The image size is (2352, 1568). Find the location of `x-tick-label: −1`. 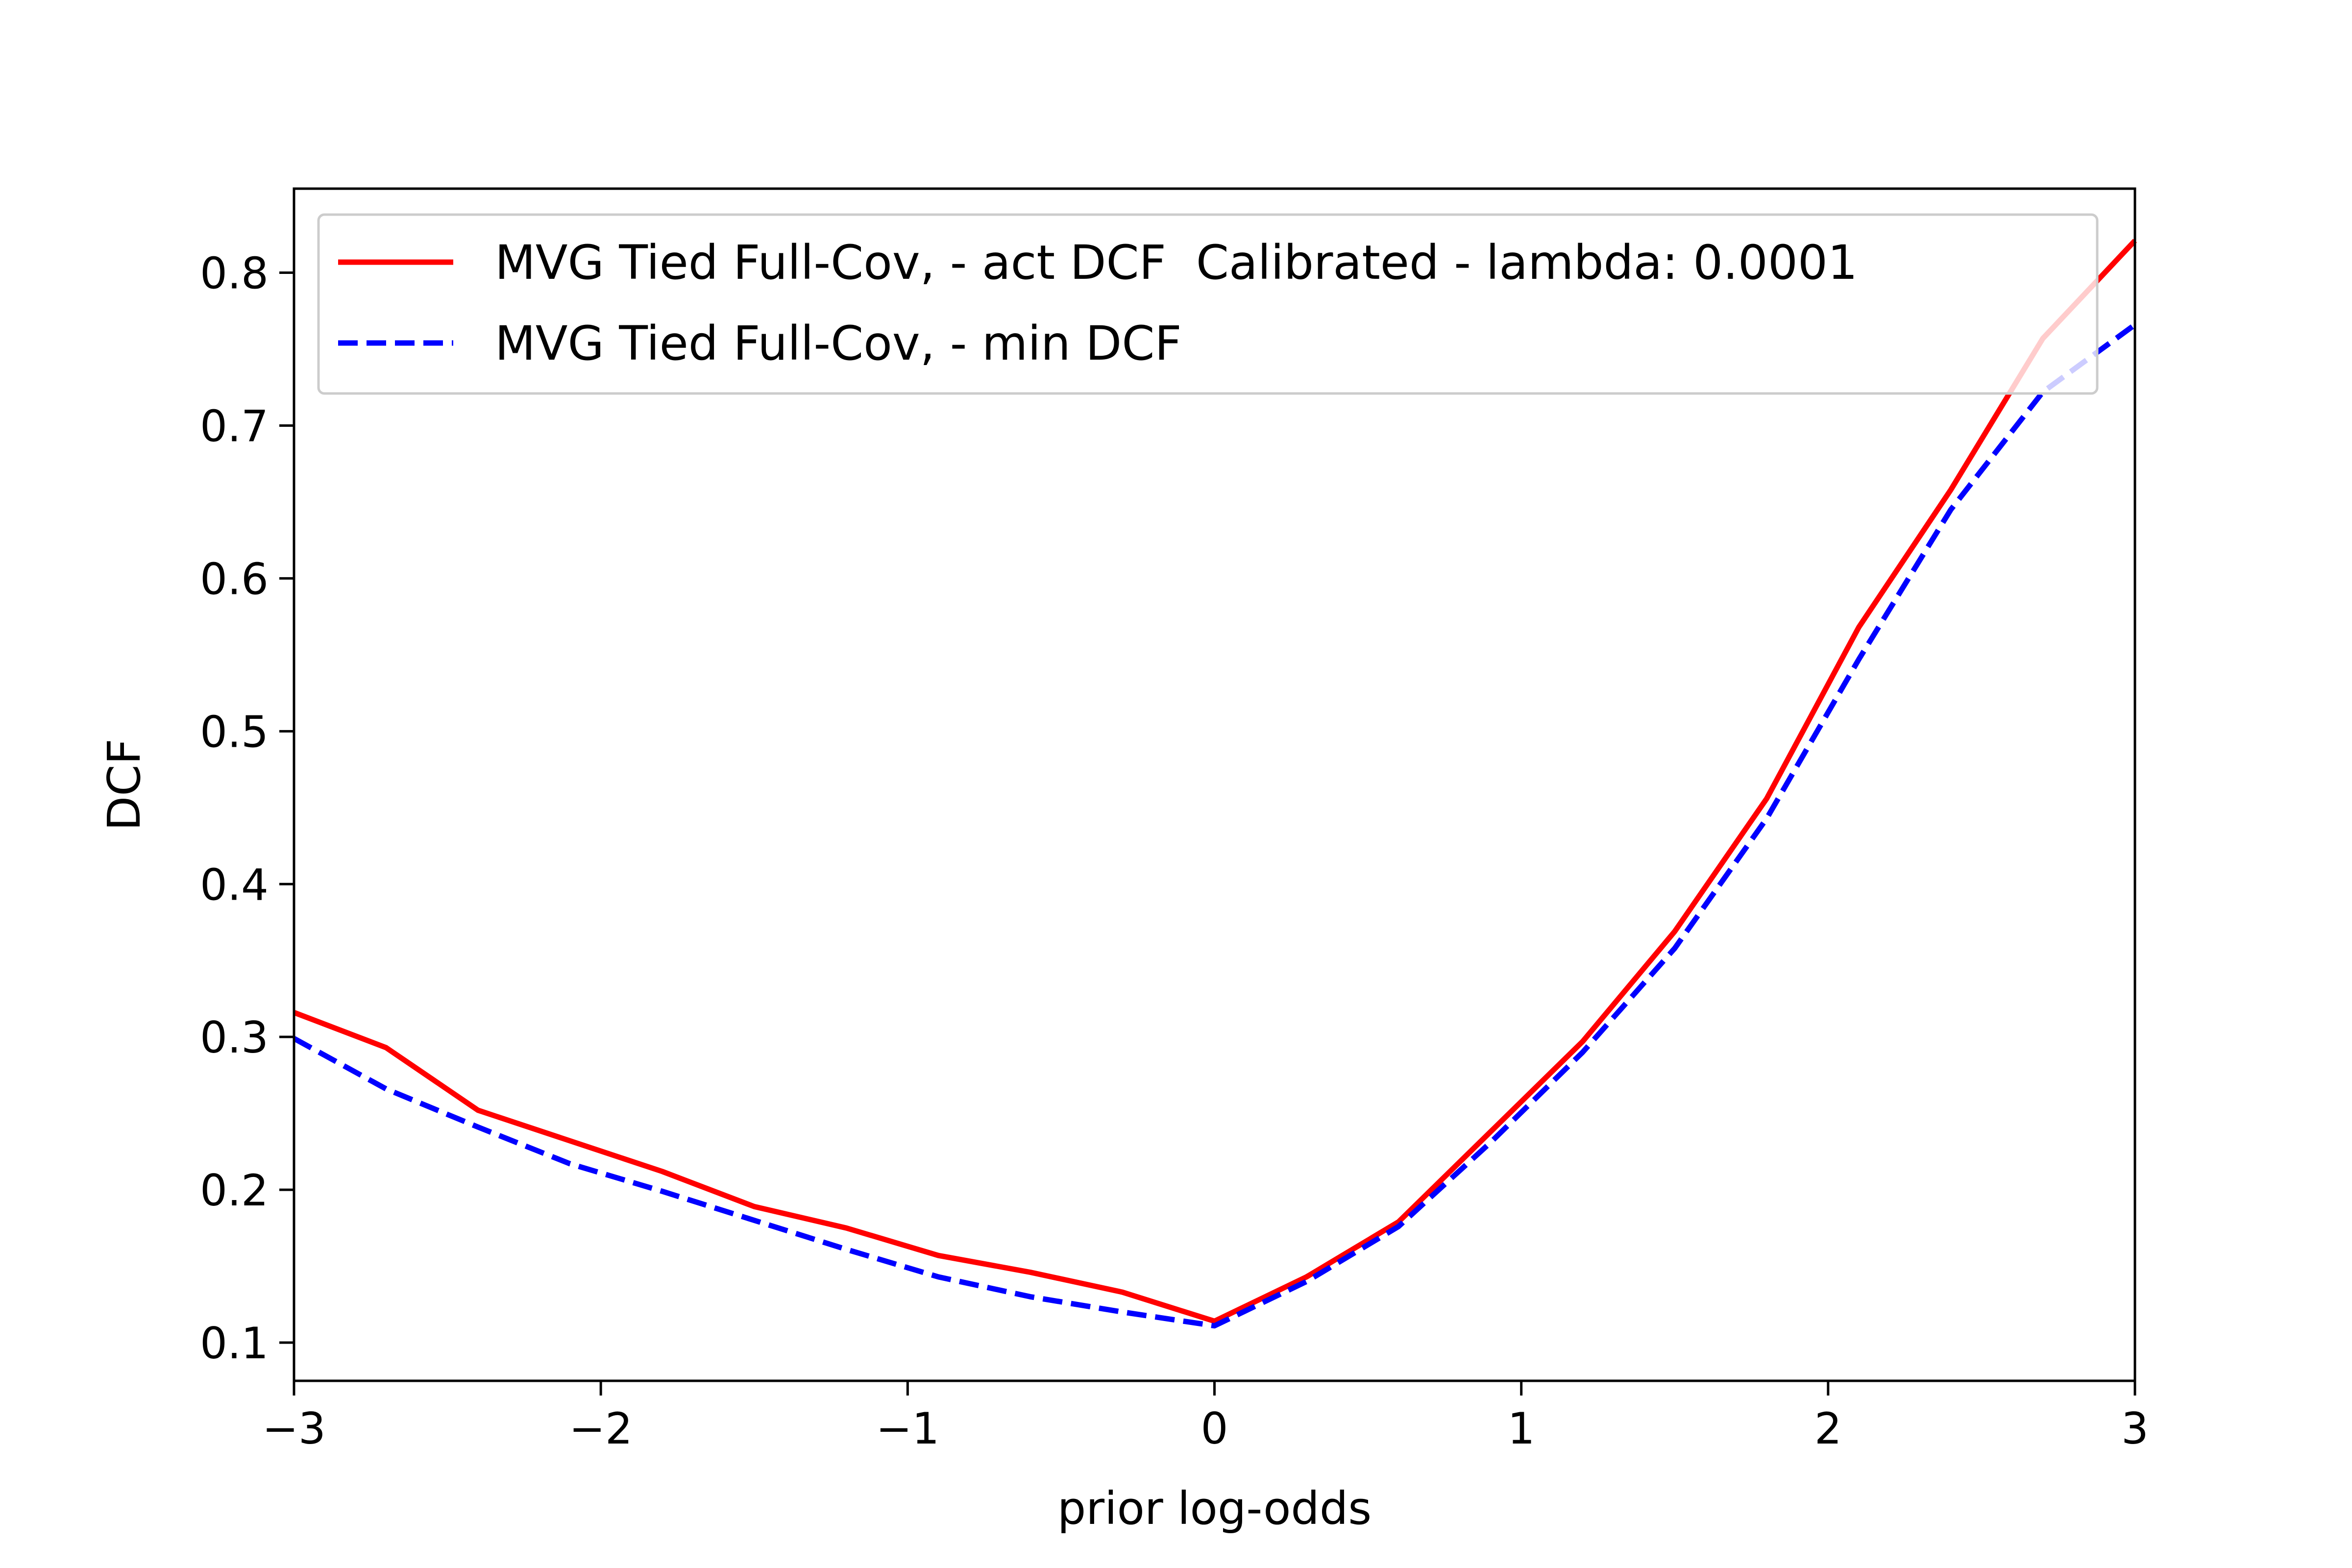

x-tick-label: −1 is located at coordinates (907, 1428).